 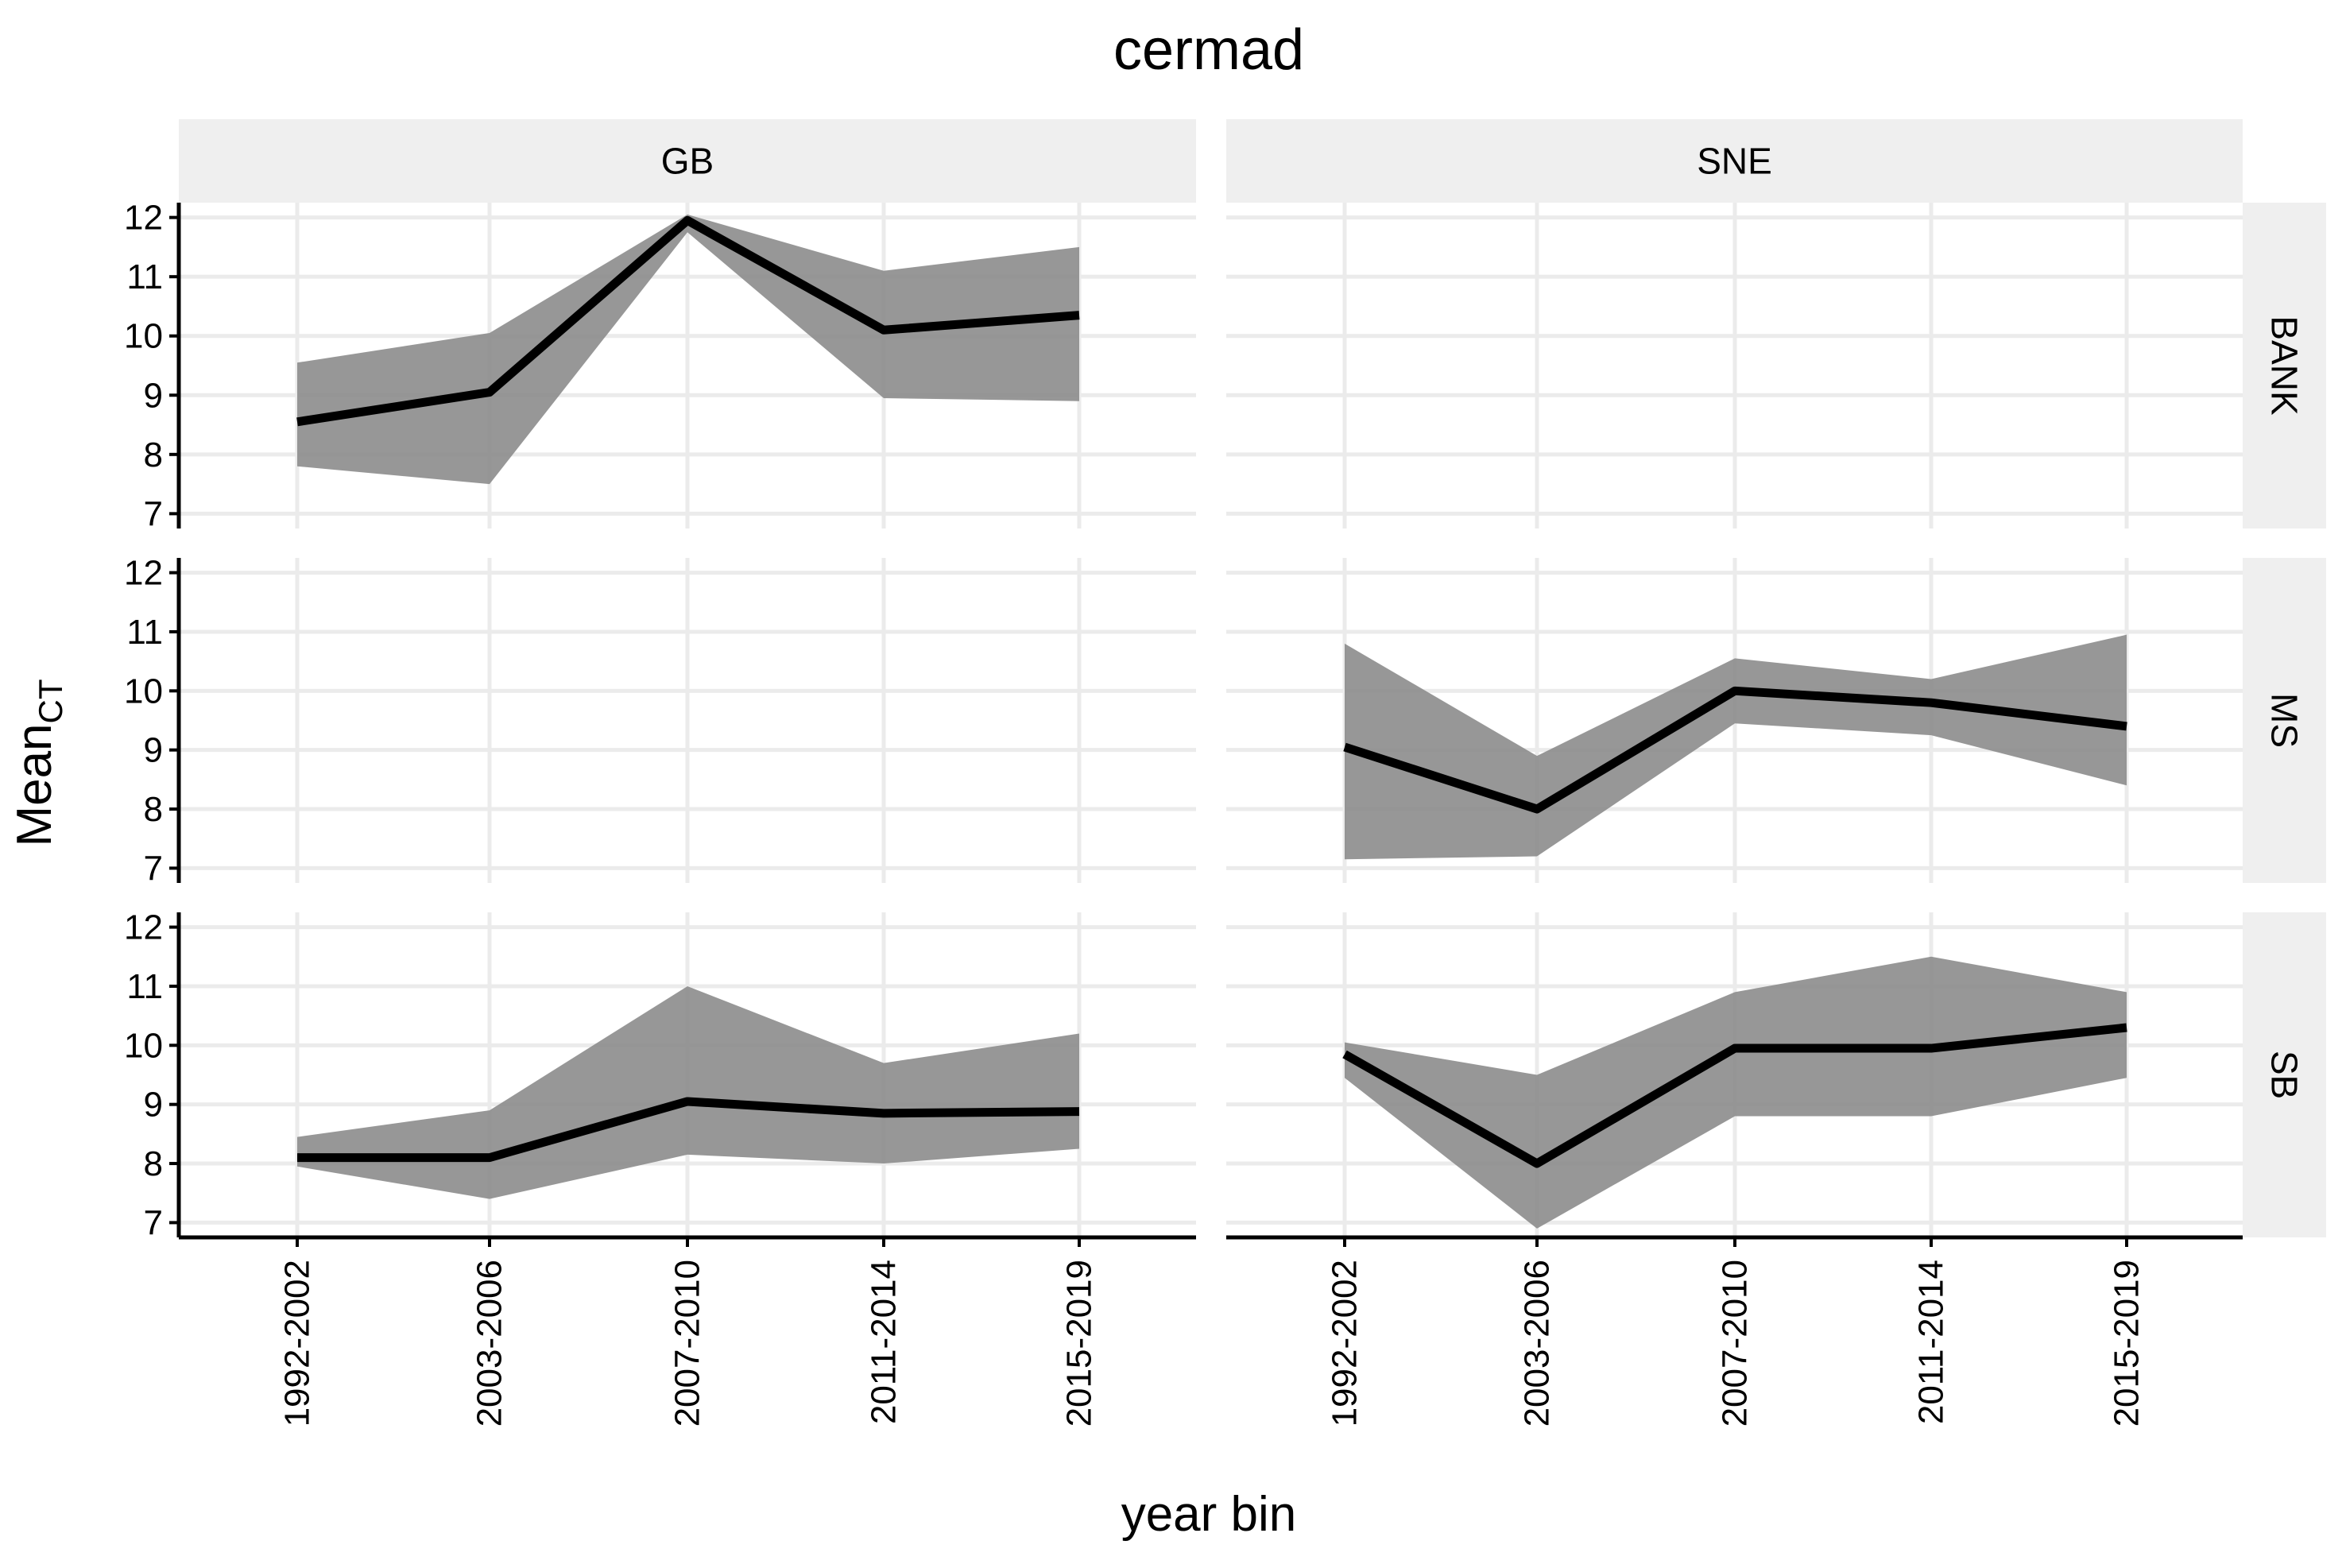 I want to click on y-axis-label-sub: CT, so click(x=50, y=701).